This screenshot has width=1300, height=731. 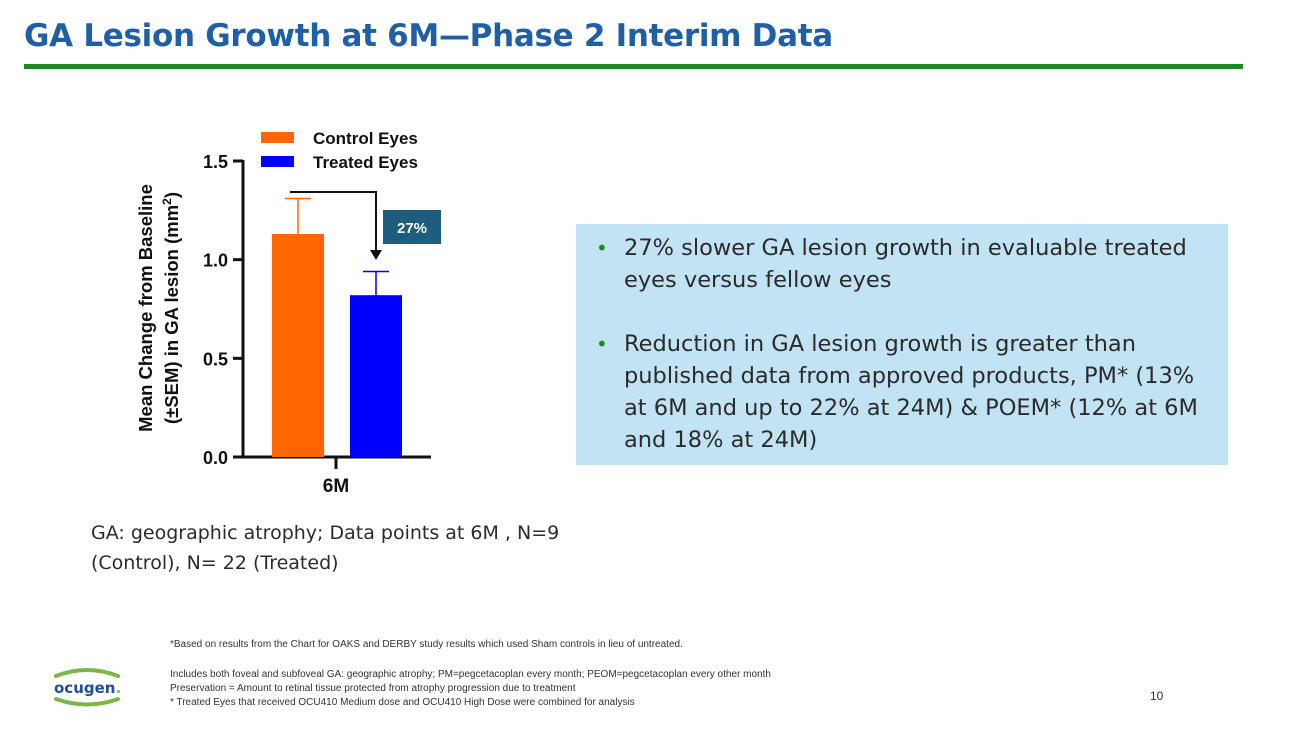 What do you see at coordinates (171, 195) in the screenshot?
I see `y-axis-label-close-paren: )` at bounding box center [171, 195].